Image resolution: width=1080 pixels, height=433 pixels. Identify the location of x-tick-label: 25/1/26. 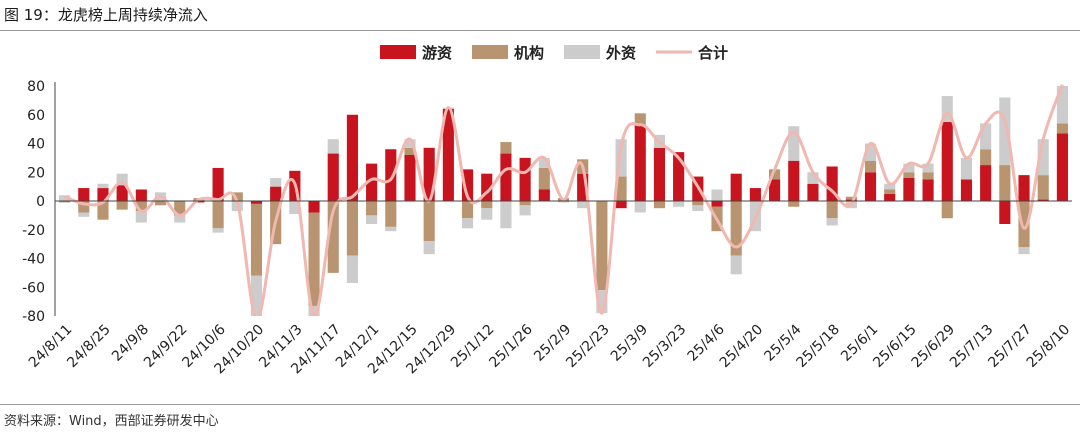
(511, 346).